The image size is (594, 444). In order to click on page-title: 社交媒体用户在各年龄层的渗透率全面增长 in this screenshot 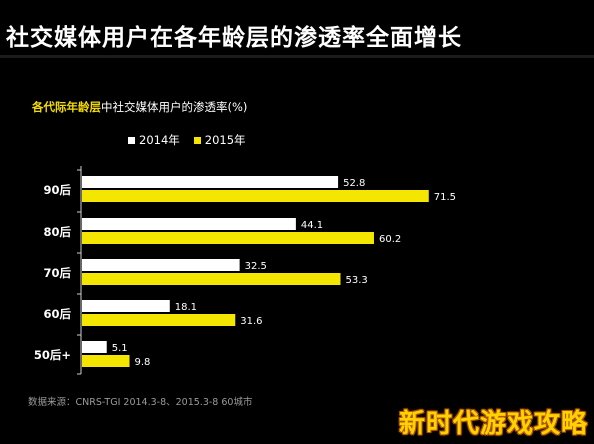, I will do `click(234, 38)`.